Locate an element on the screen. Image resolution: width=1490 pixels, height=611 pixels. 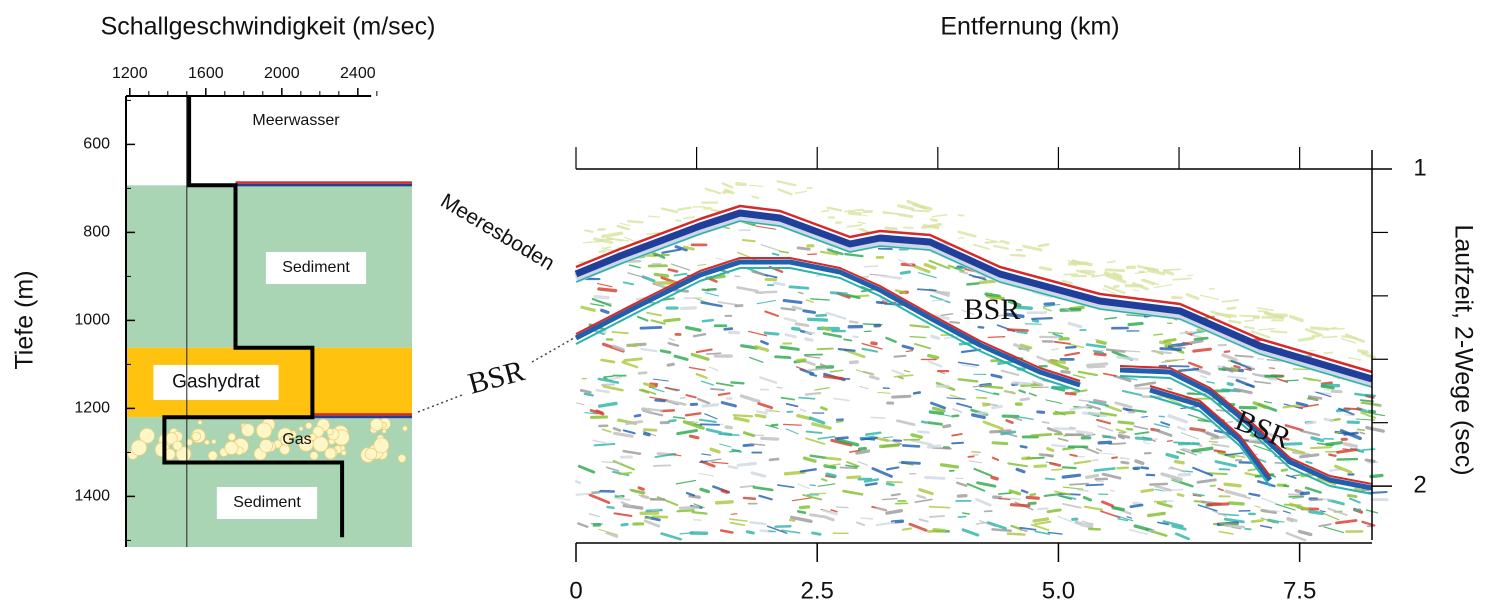
seafloor-reflector is located at coordinates (974, 289).